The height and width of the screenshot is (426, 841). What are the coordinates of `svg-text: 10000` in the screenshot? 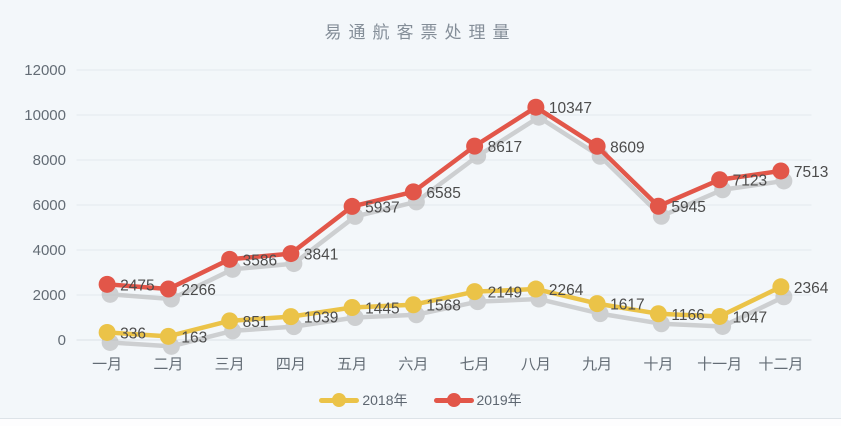 It's located at (45, 115).